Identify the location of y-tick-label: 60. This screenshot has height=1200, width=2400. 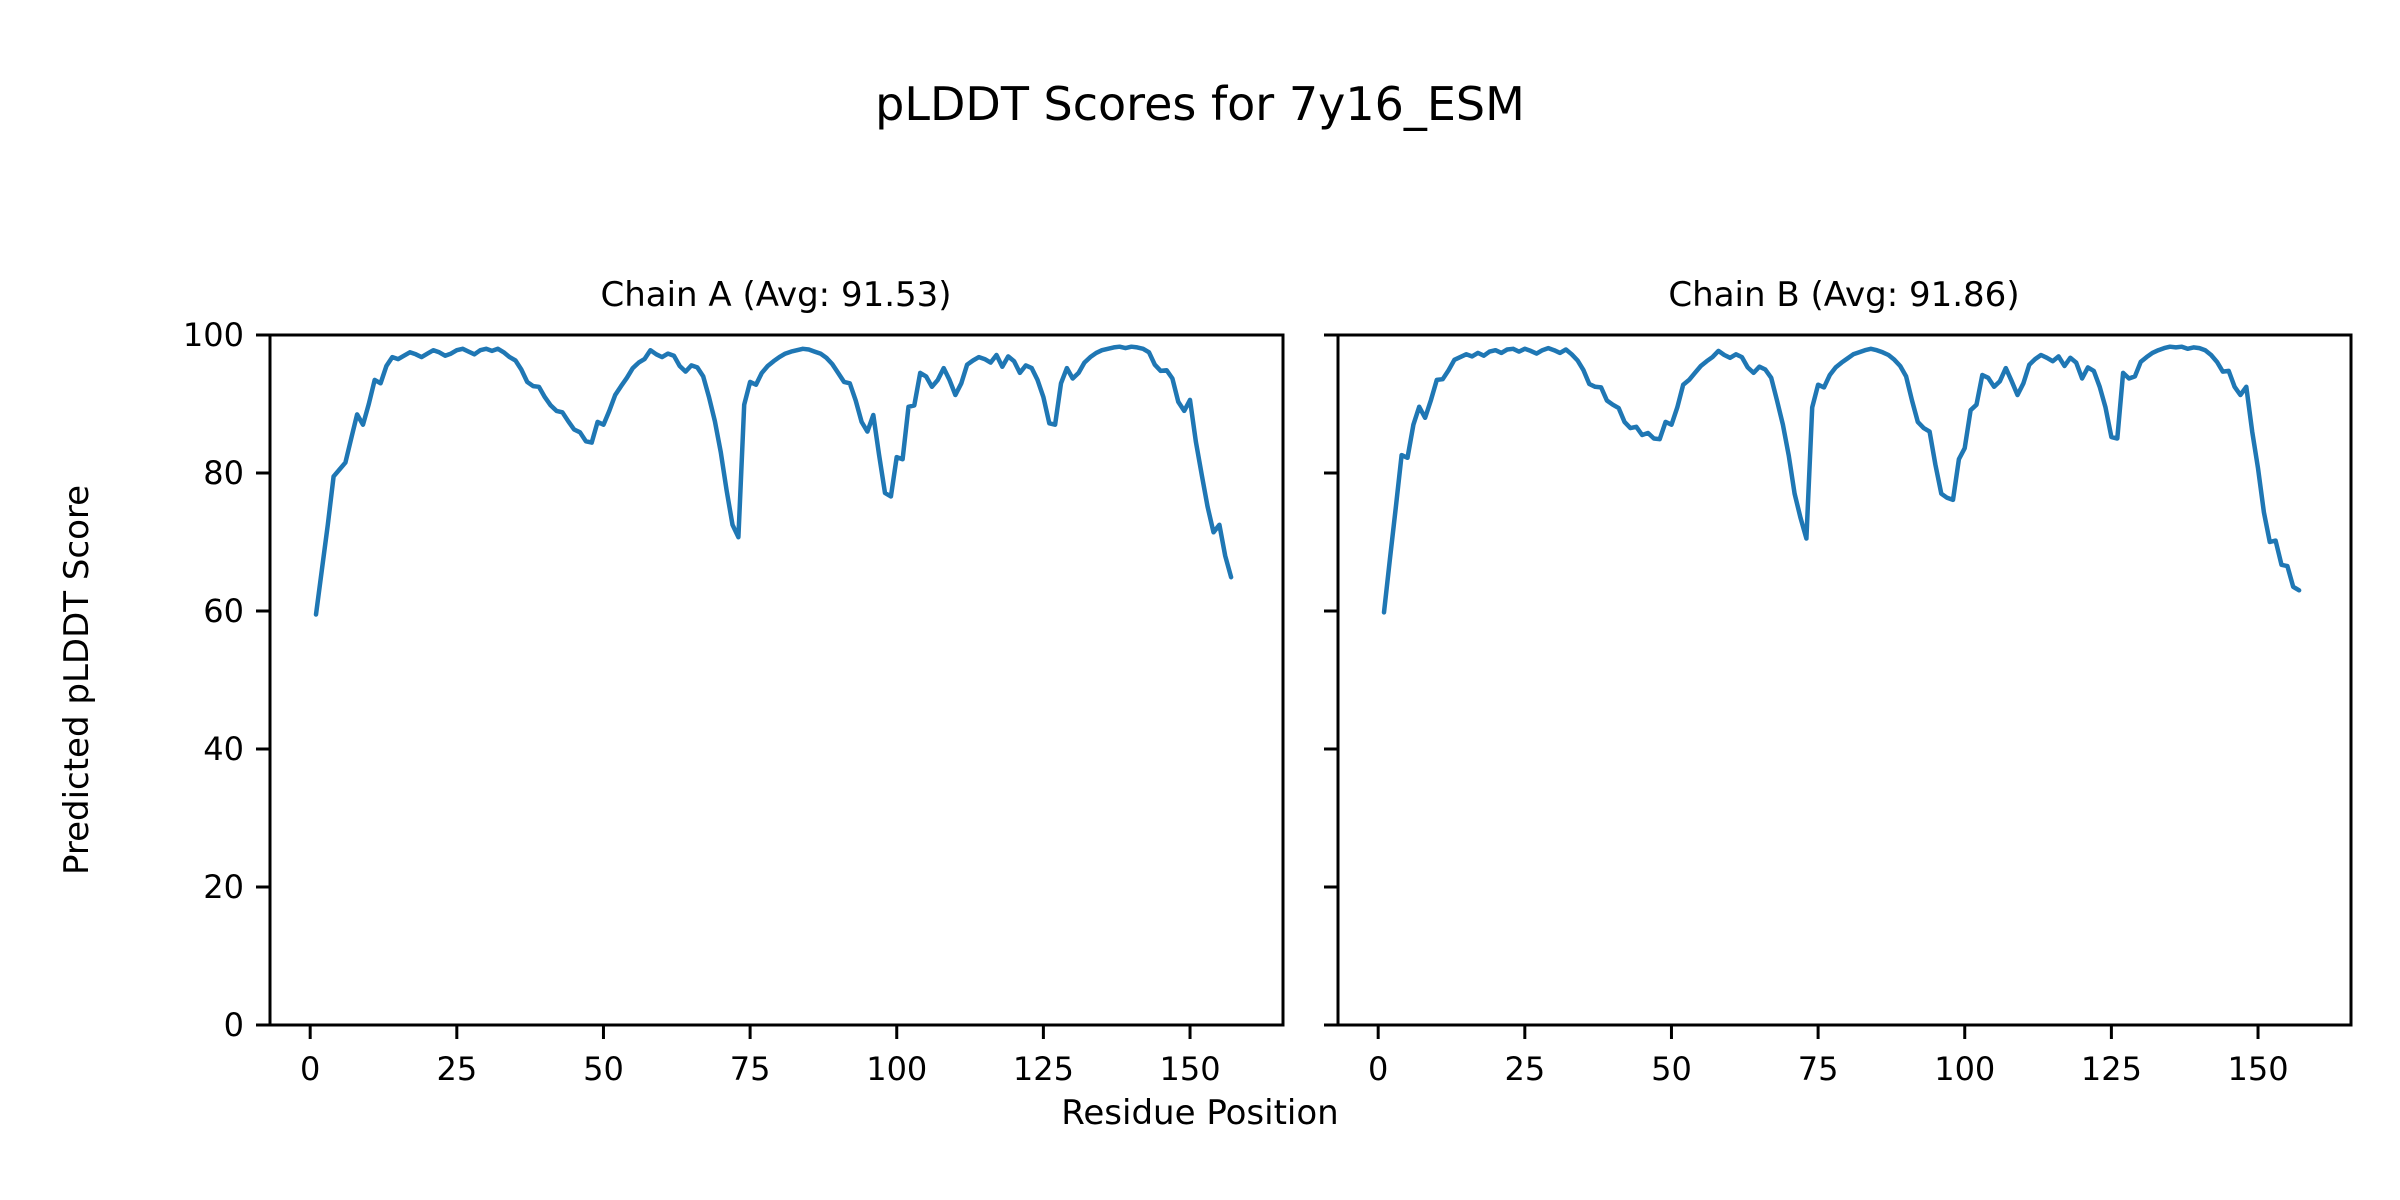
(223, 611).